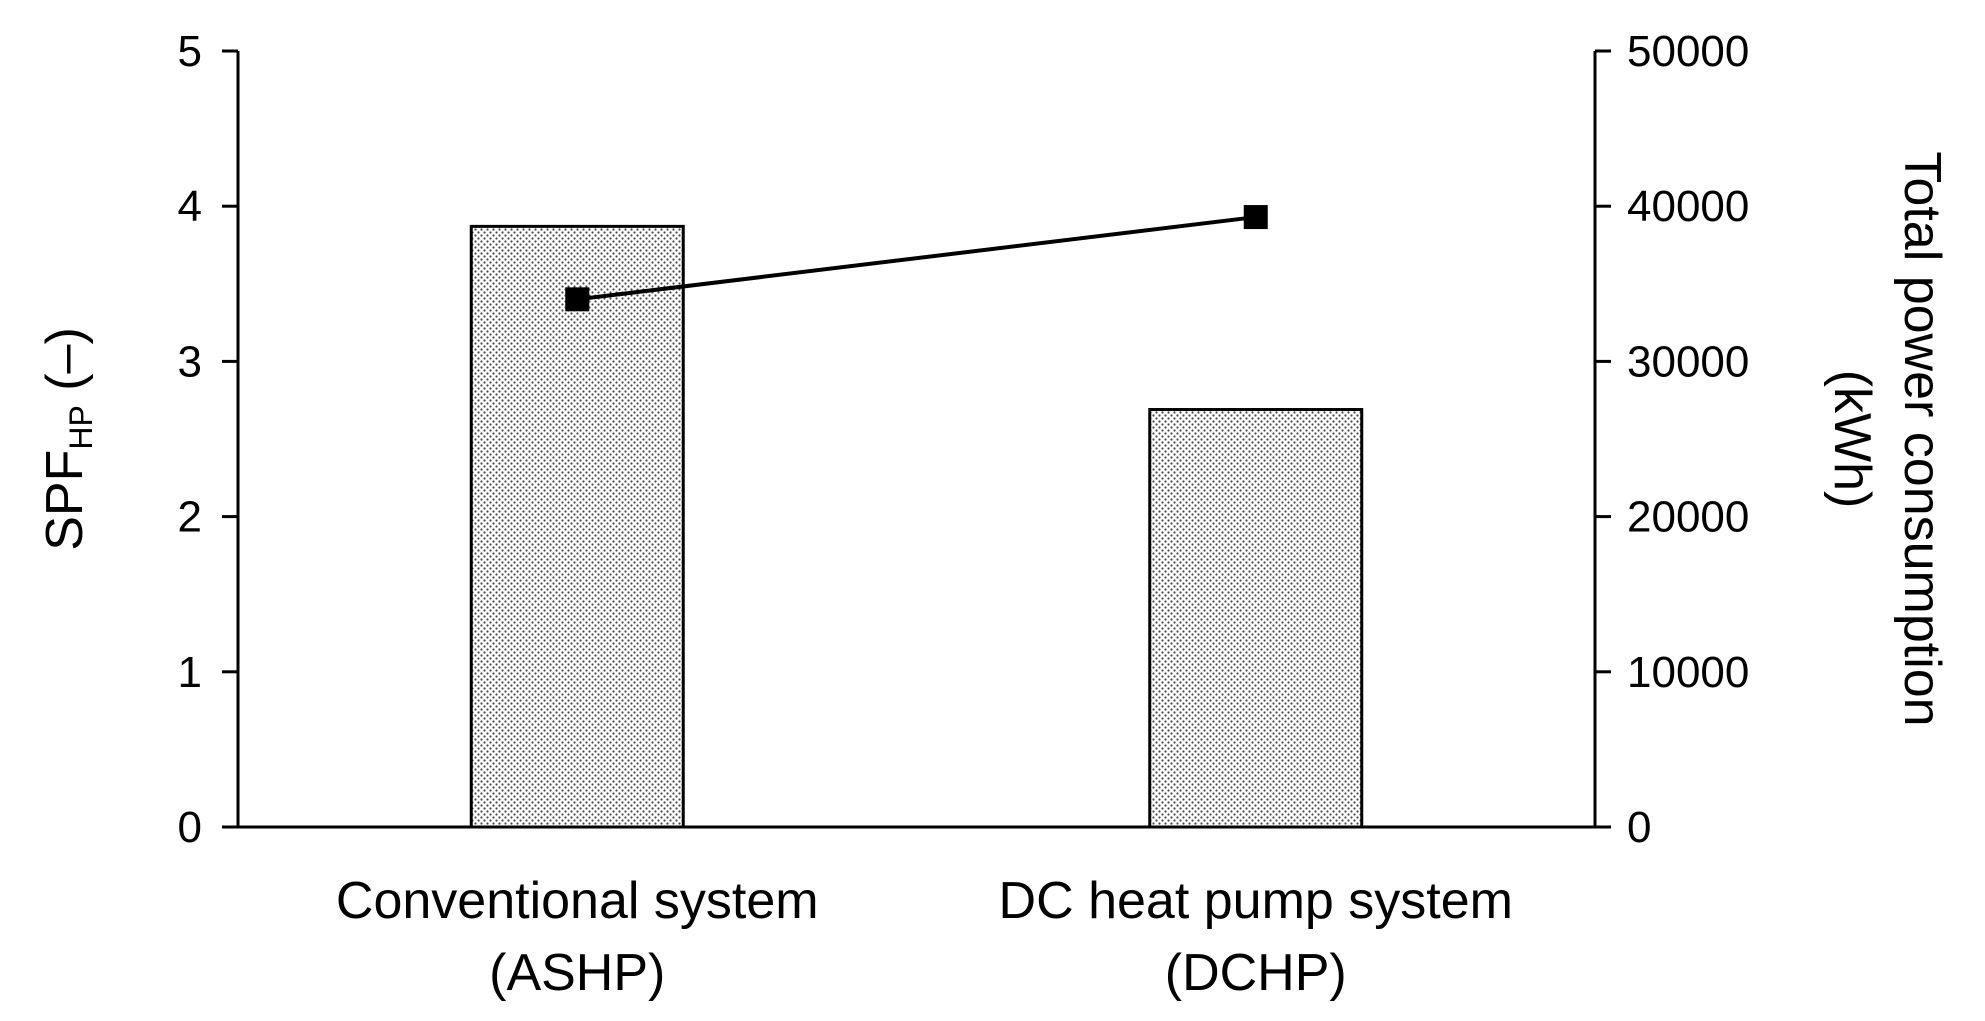  I want to click on y-left-title-suffix: (–), so click(65, 366).